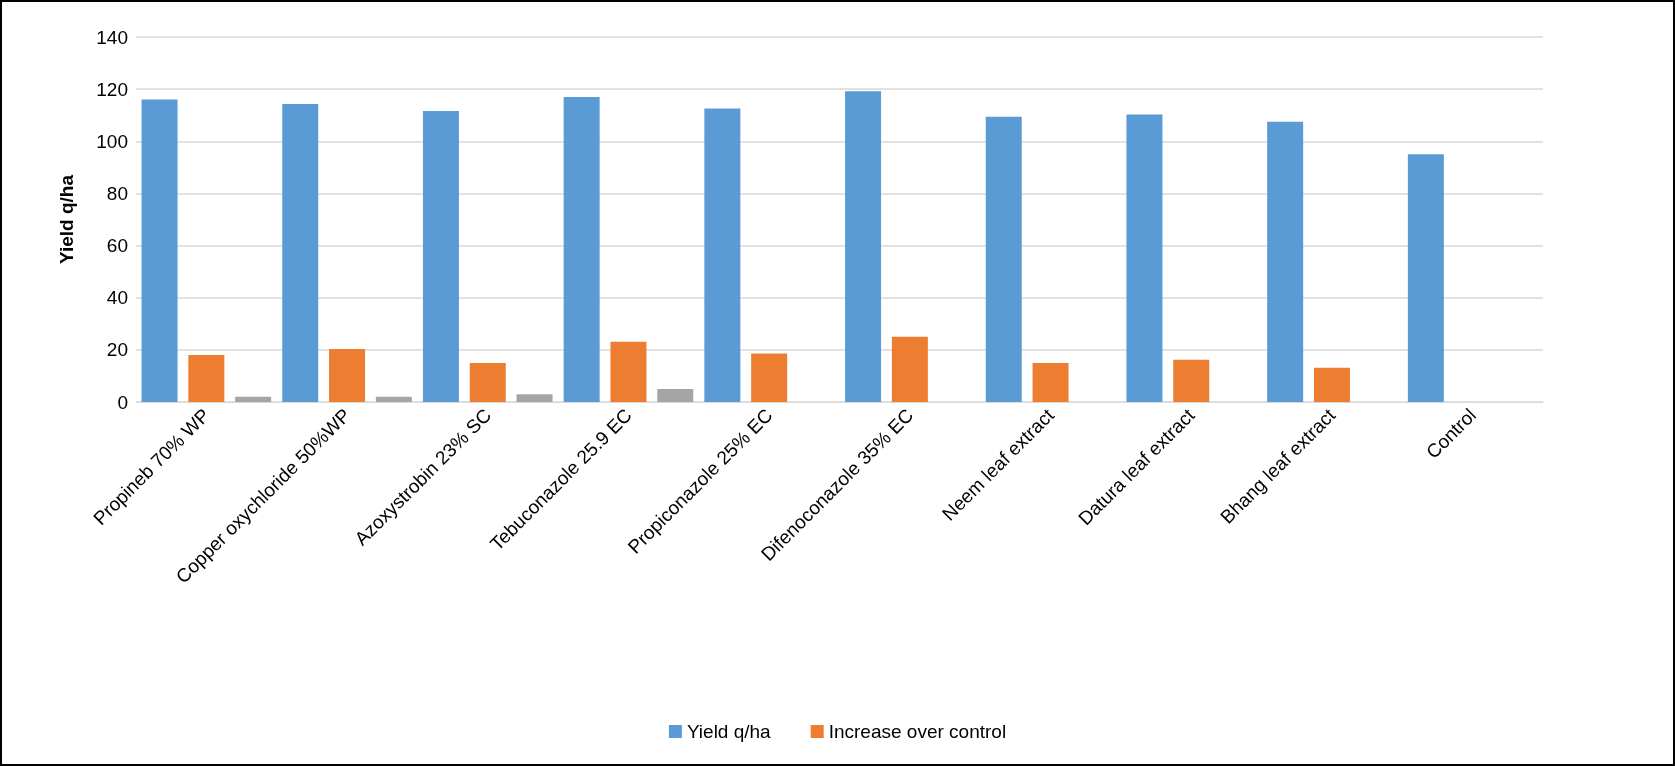 Image resolution: width=1675 pixels, height=766 pixels. What do you see at coordinates (117, 193) in the screenshot?
I see `y-tick-label: 80` at bounding box center [117, 193].